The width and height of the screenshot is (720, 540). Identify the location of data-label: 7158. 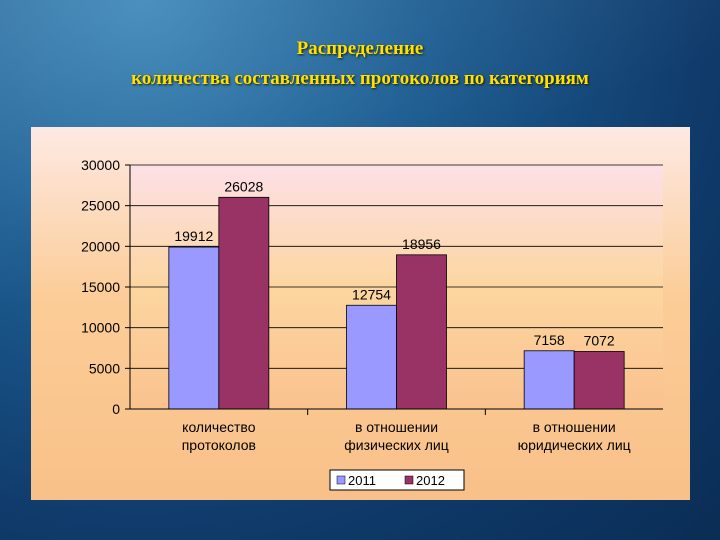
(549, 340).